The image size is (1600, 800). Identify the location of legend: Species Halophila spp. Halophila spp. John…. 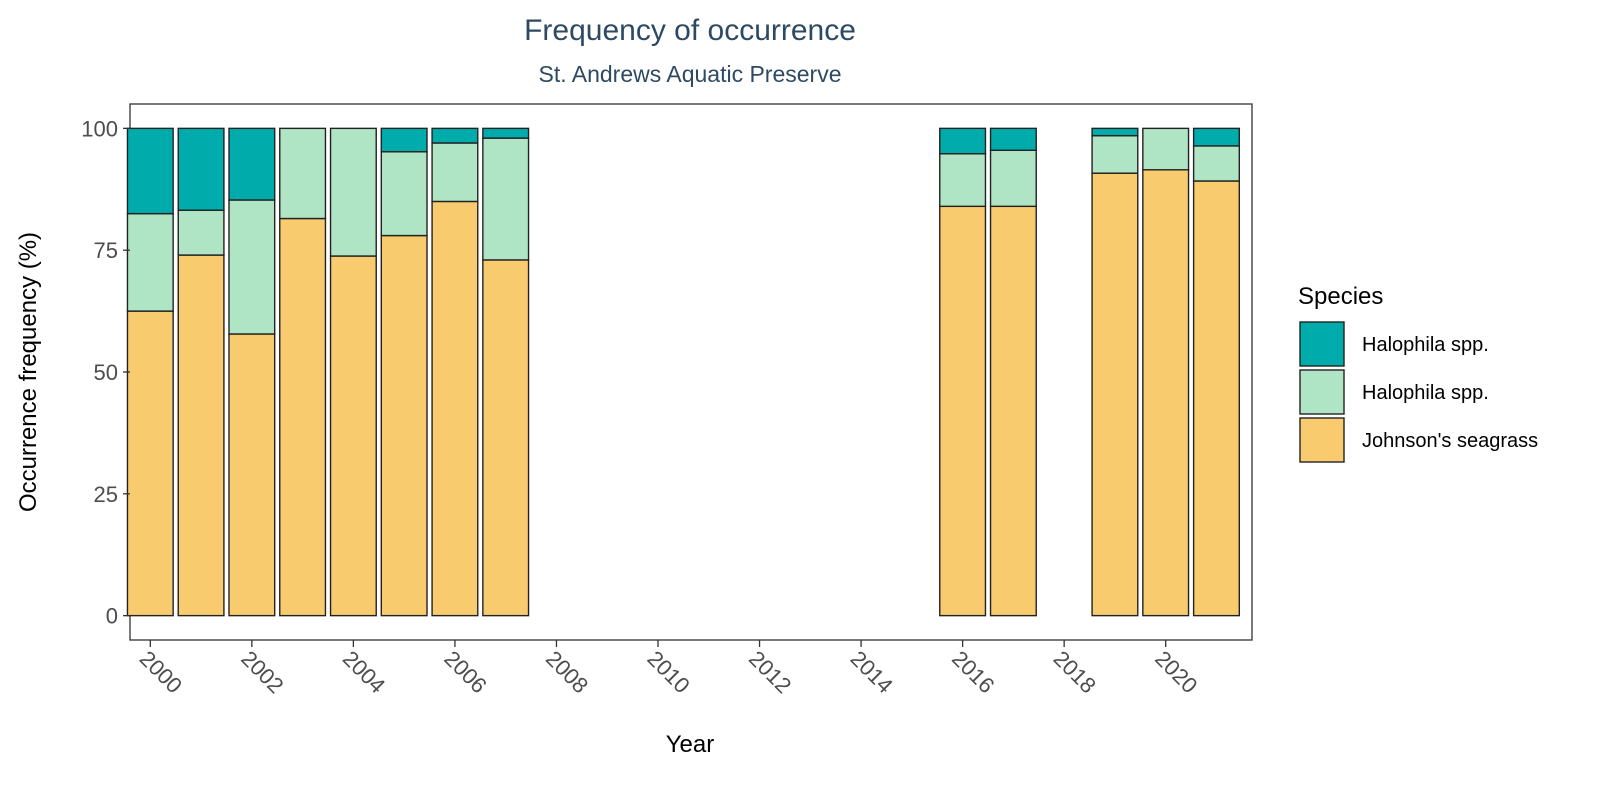
(1418, 373).